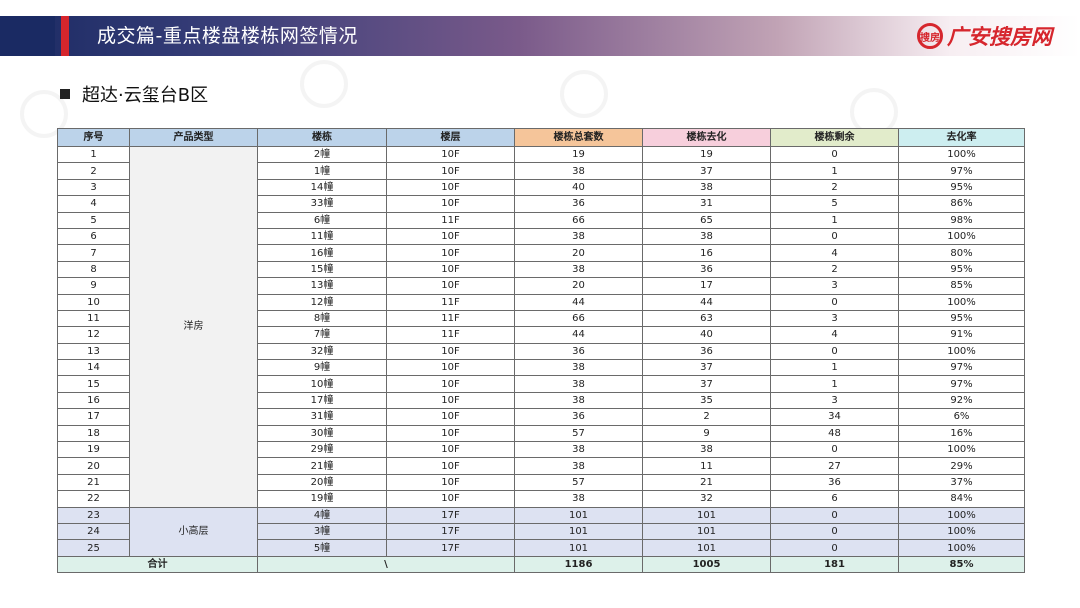 This screenshot has width=1080, height=608. What do you see at coordinates (322, 253) in the screenshot?
I see `cell-building: 16幢` at bounding box center [322, 253].